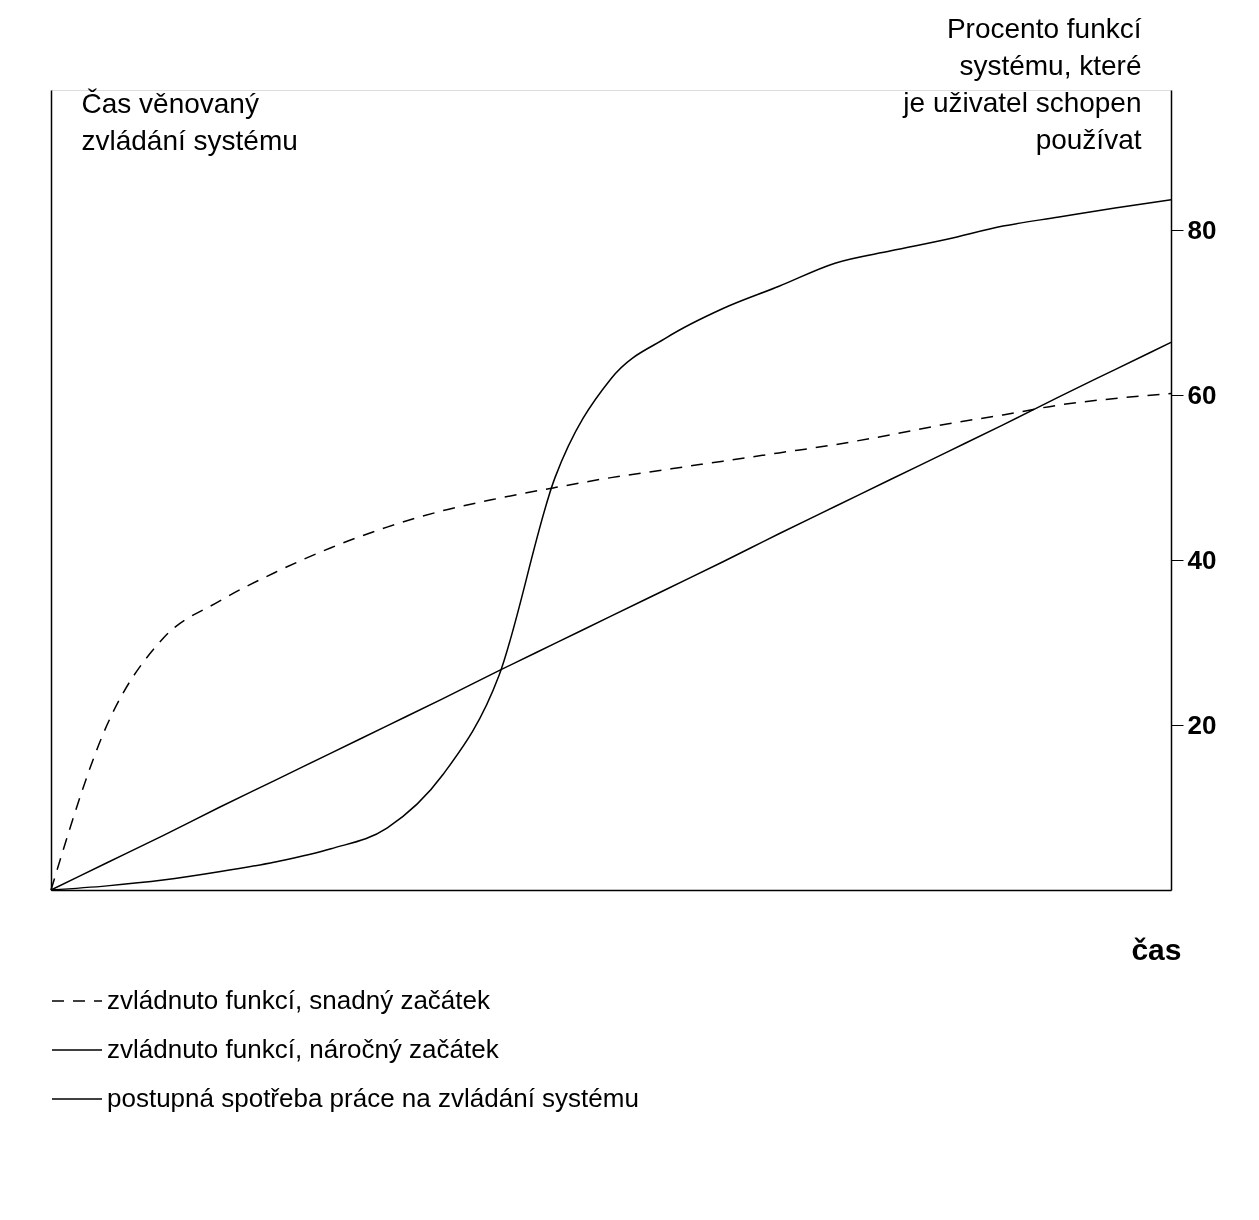 The image size is (1259, 1220). Describe the element at coordinates (1202, 559) in the screenshot. I see `y-tick-label: 40` at that location.